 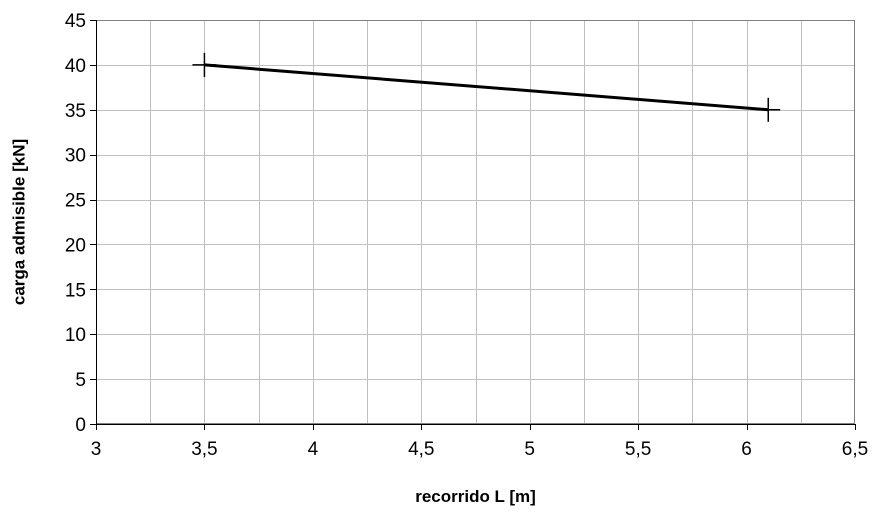 I want to click on series-line, so click(x=486, y=87).